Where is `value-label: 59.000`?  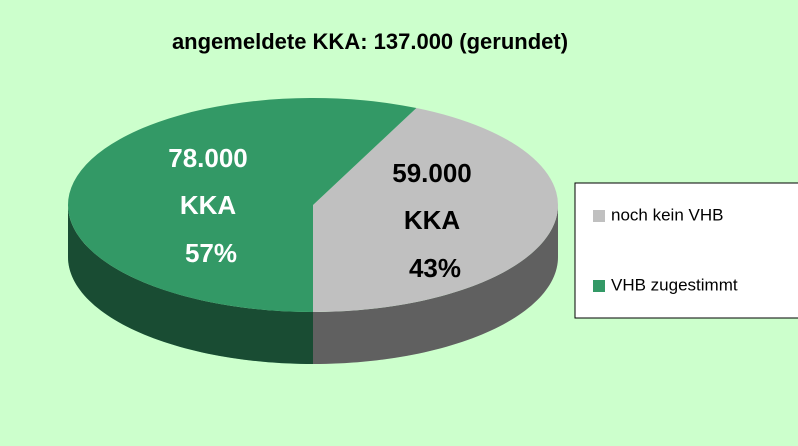
value-label: 59.000 is located at coordinates (432, 173).